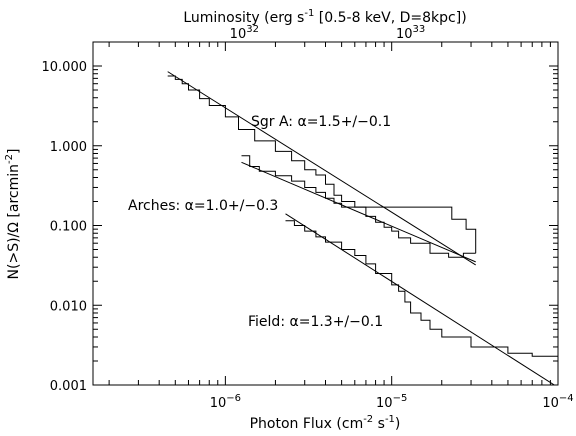 This screenshot has height=436, width=576. I want to click on arches-label: Arches: α=1.0+/−0.3, so click(203, 206).